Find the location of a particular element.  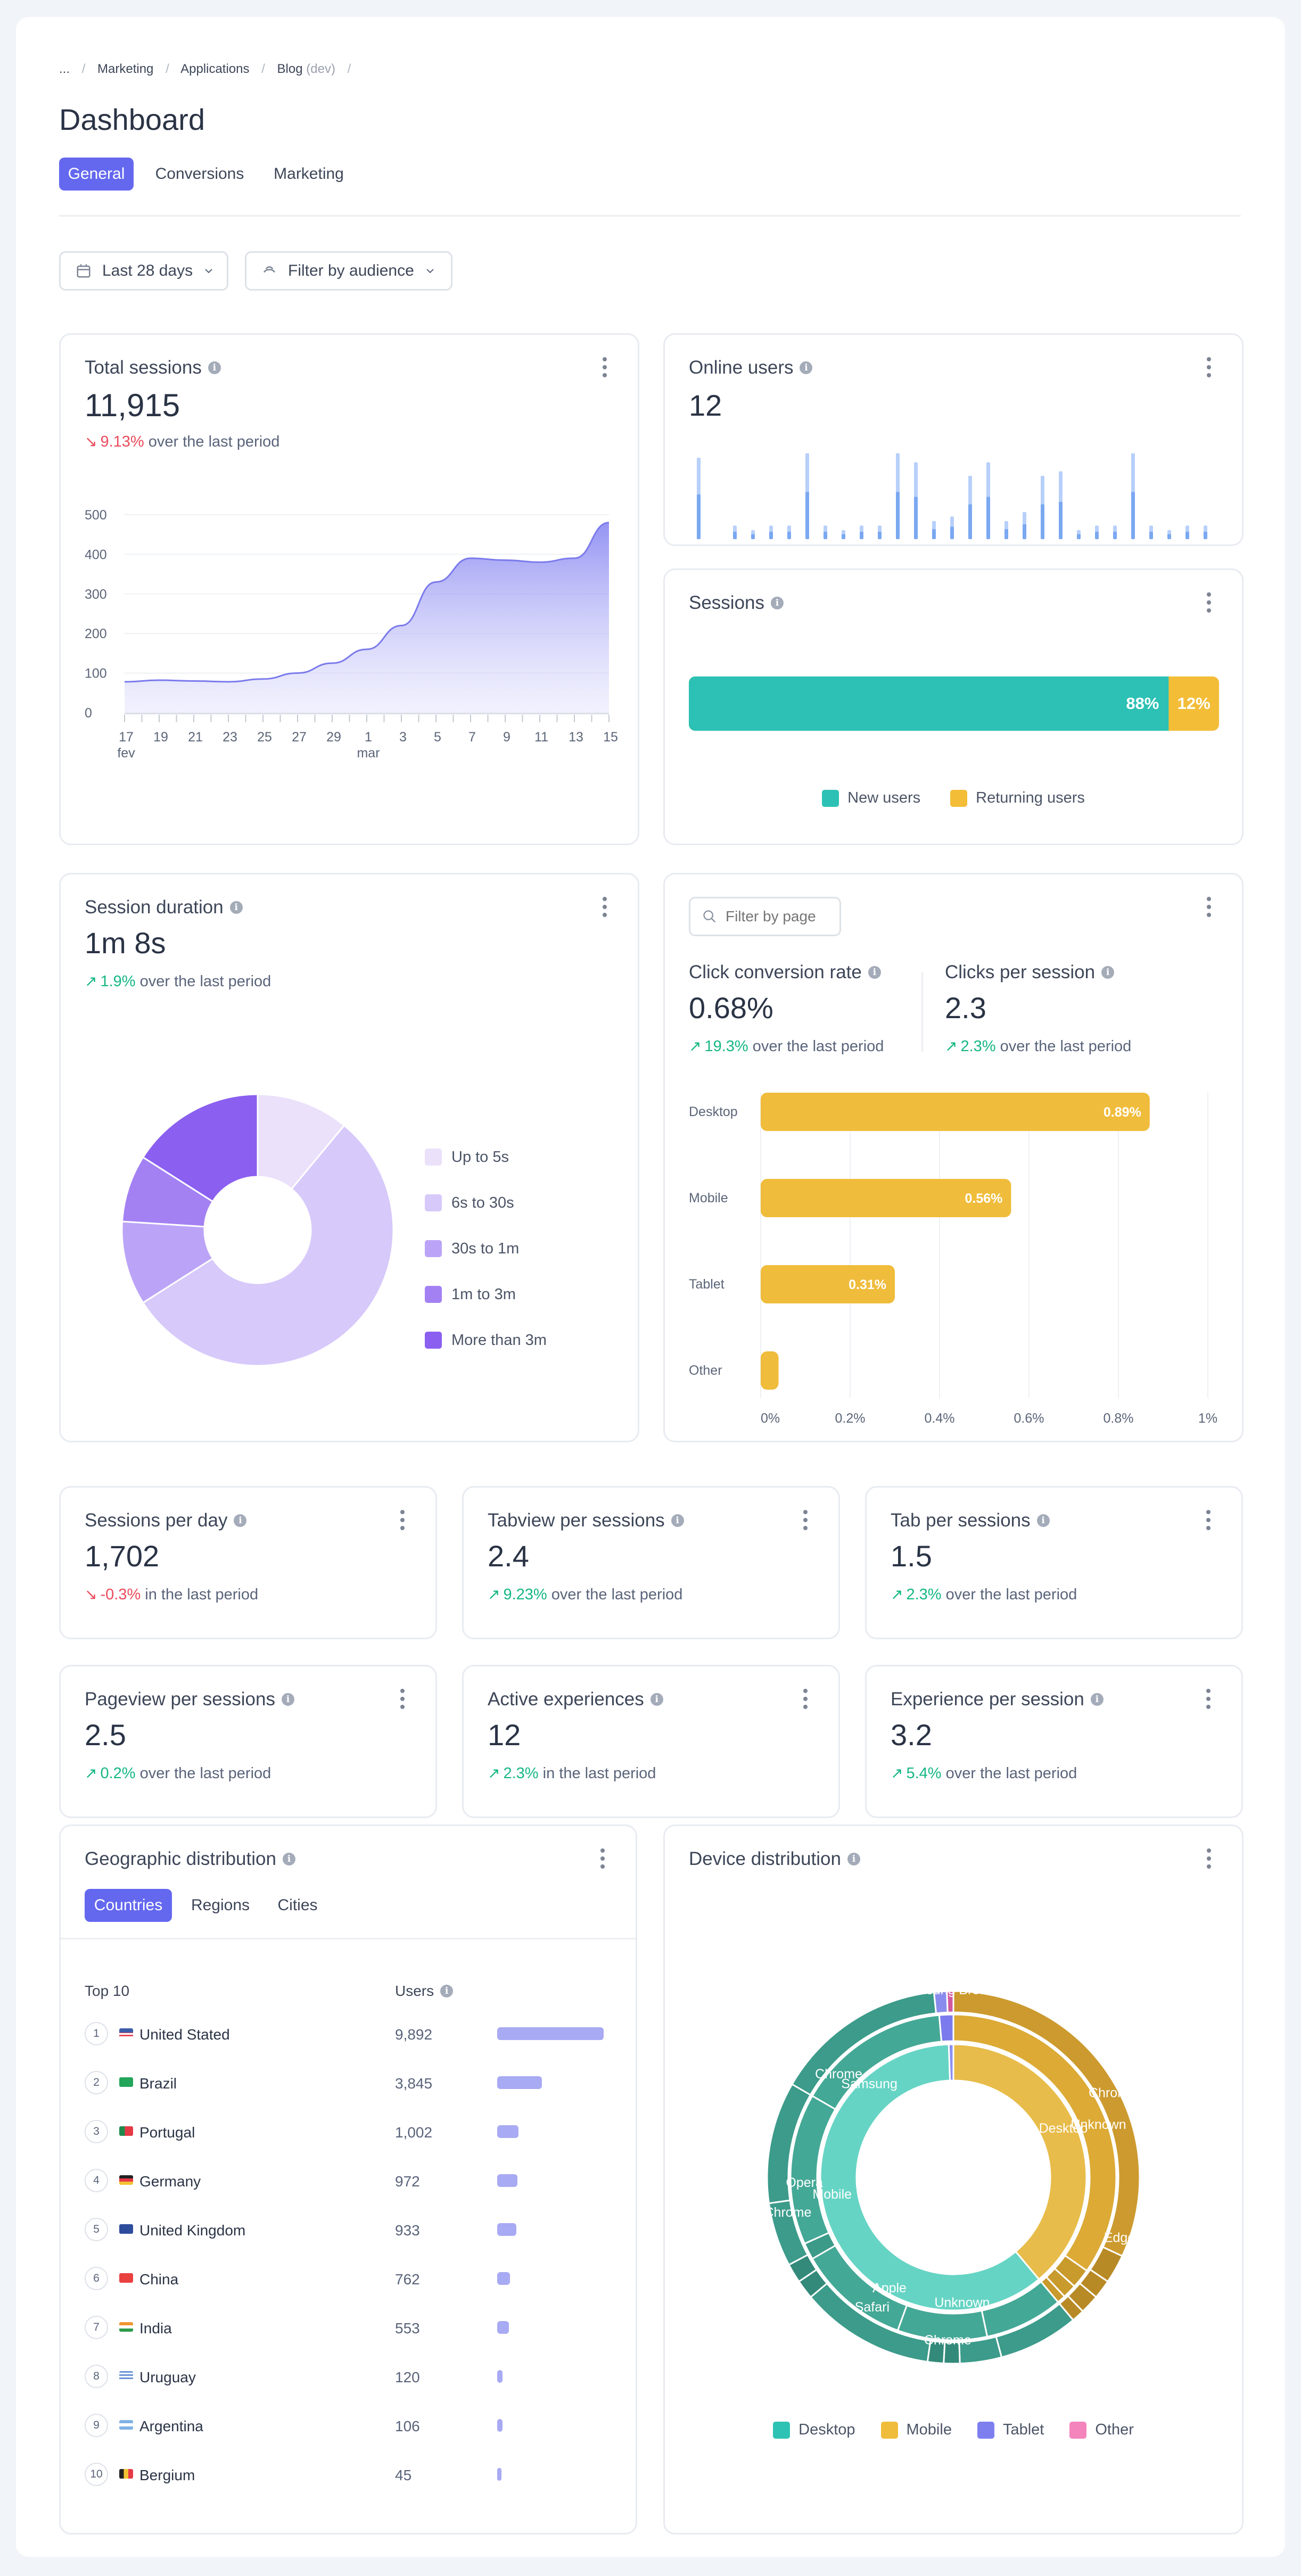

trend-up-icon: ↗ is located at coordinates (897, 1594).